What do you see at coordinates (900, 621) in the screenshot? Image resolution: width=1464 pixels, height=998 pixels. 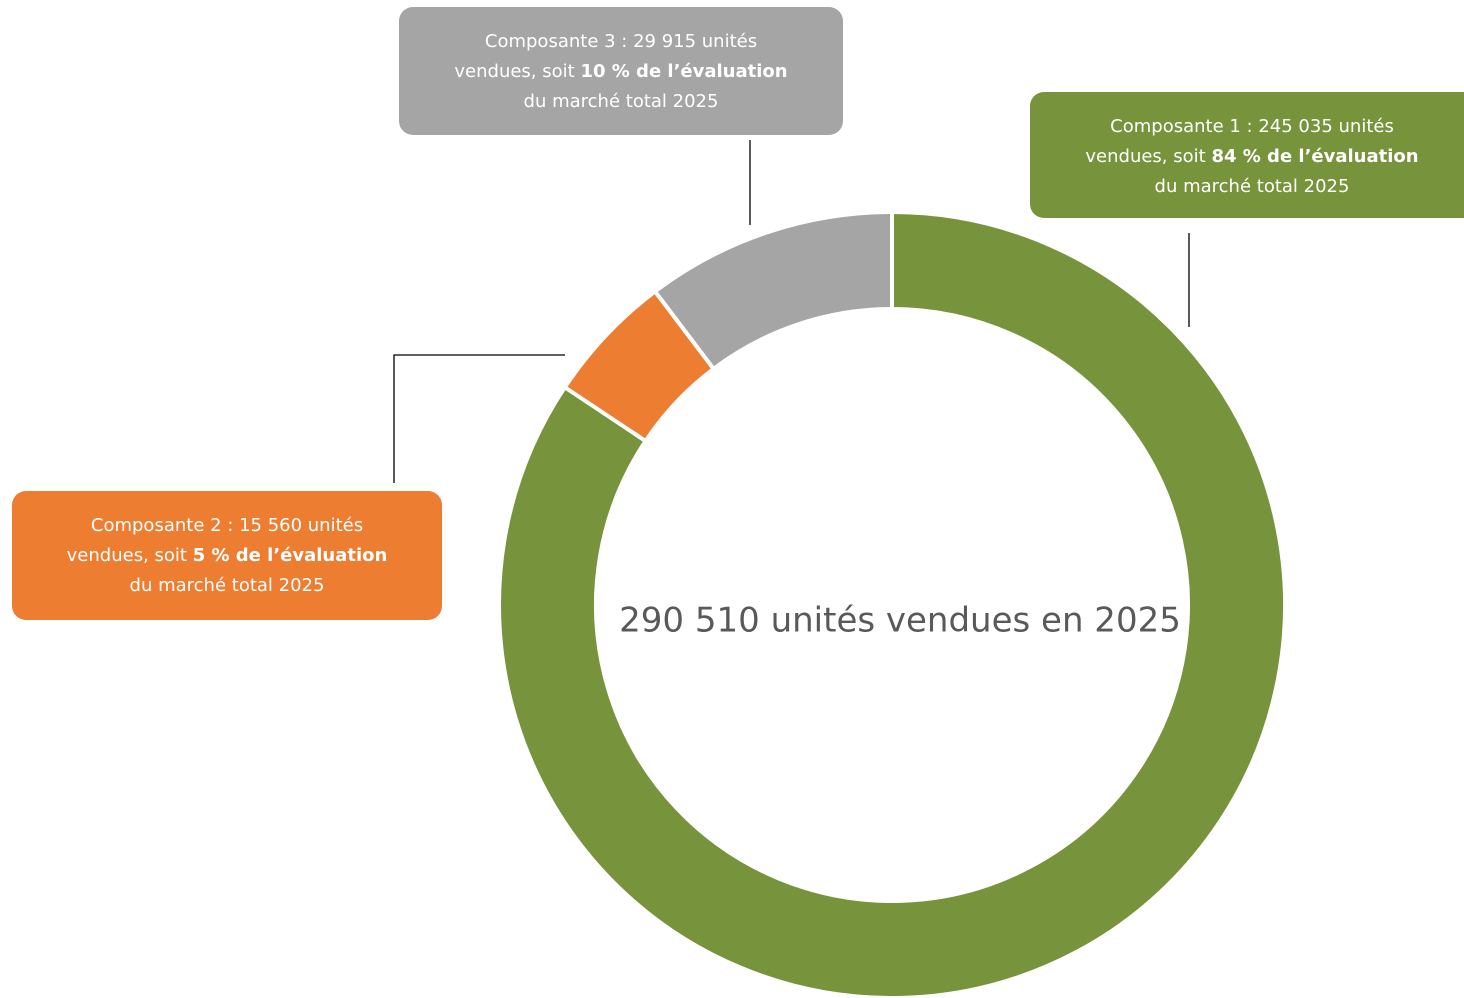 I see `center-label: 290 510 unités vendues en 2025` at bounding box center [900, 621].